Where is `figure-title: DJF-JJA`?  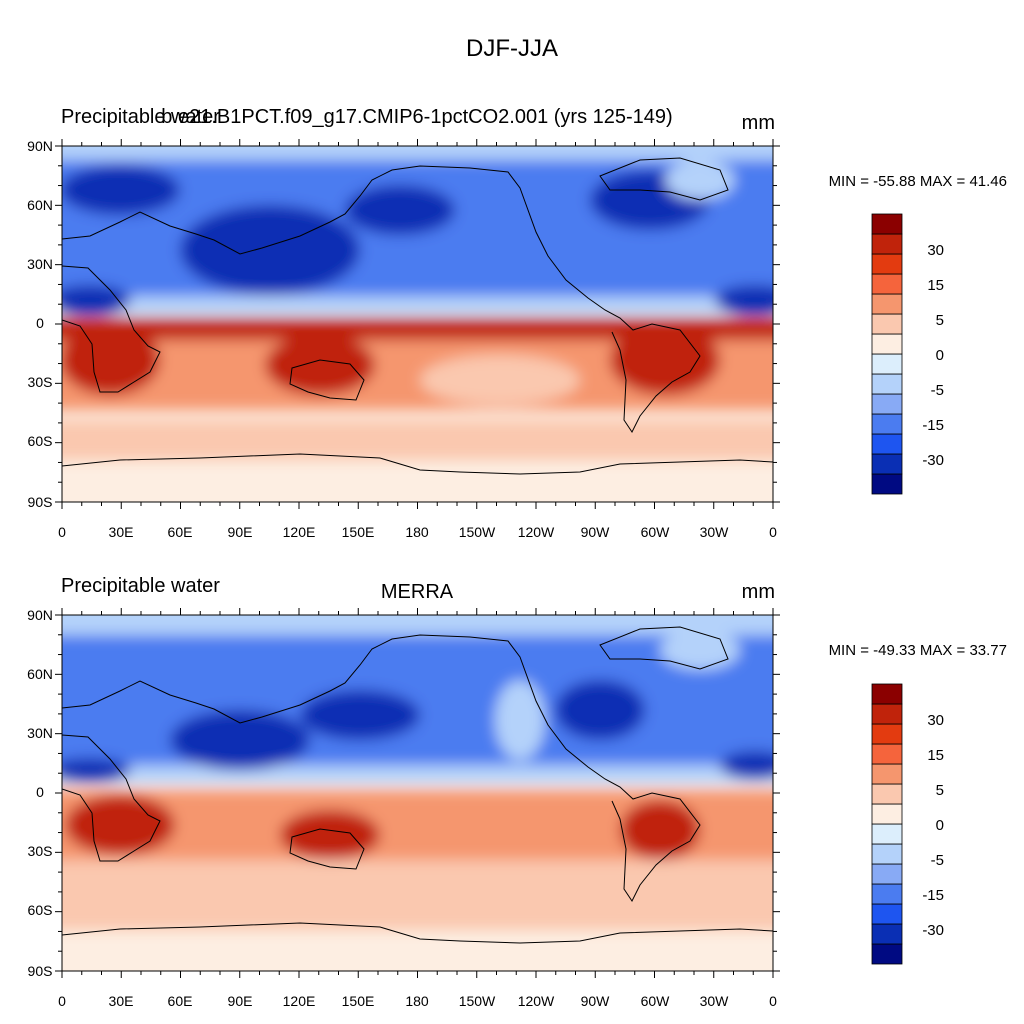
figure-title: DJF-JJA is located at coordinates (512, 48).